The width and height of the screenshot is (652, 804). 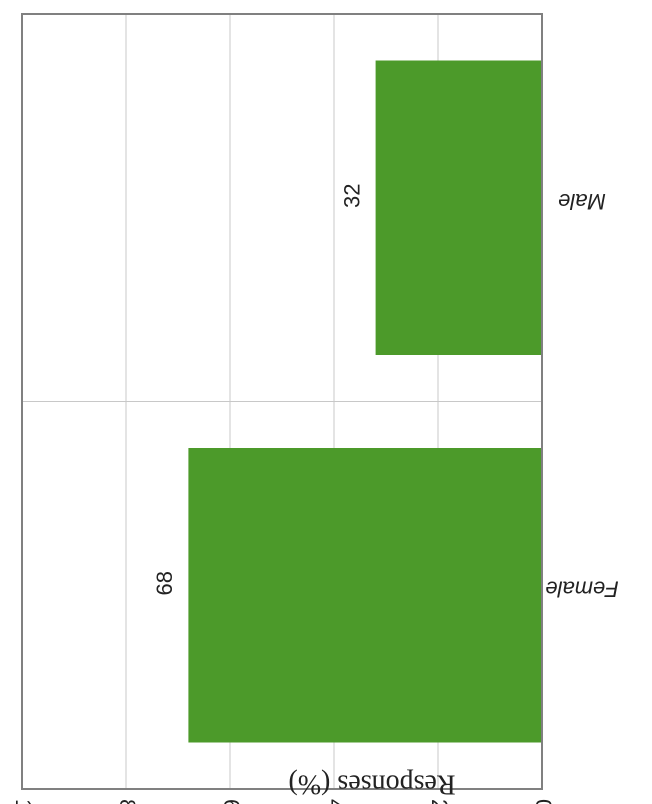 I want to click on tick-label: 60, so click(x=231, y=801).